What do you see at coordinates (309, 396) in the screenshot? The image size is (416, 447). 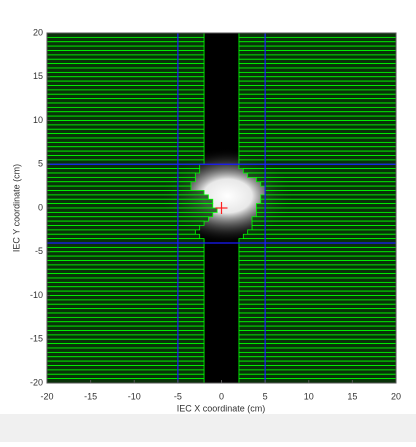 I see `x-tick-label: 10` at bounding box center [309, 396].